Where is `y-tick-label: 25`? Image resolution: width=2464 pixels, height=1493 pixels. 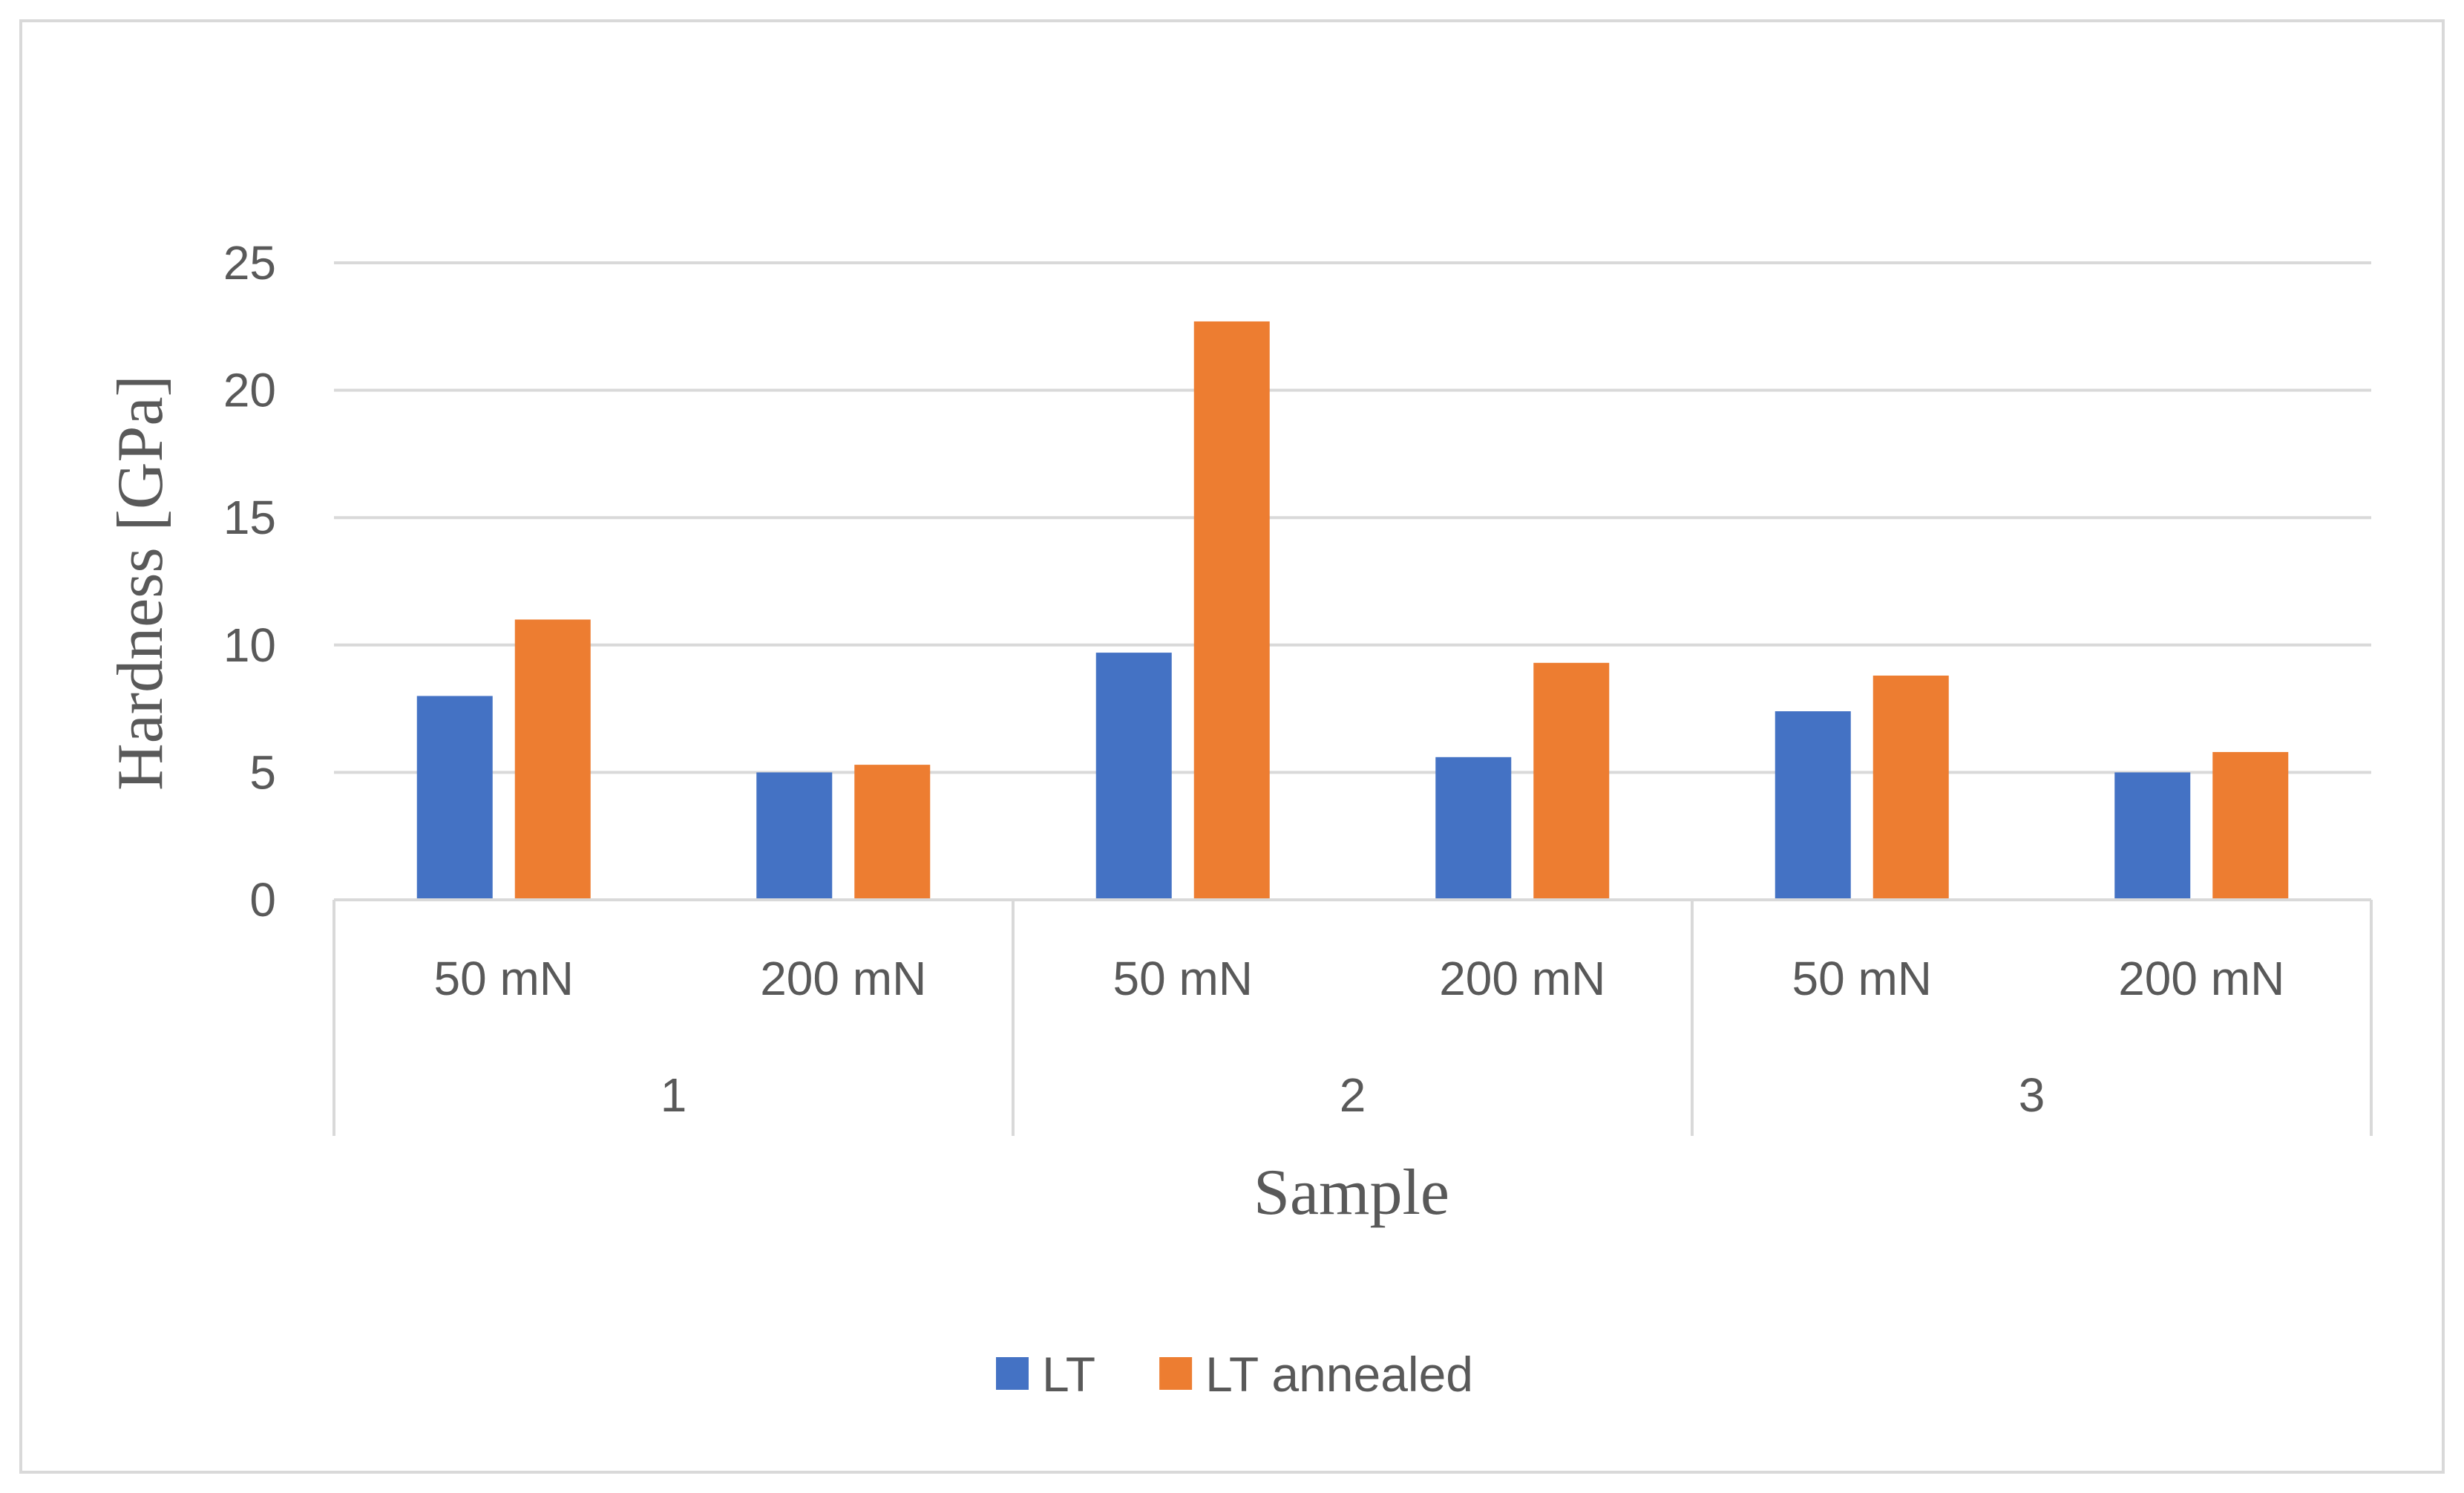
y-tick-label: 25 is located at coordinates (249, 263).